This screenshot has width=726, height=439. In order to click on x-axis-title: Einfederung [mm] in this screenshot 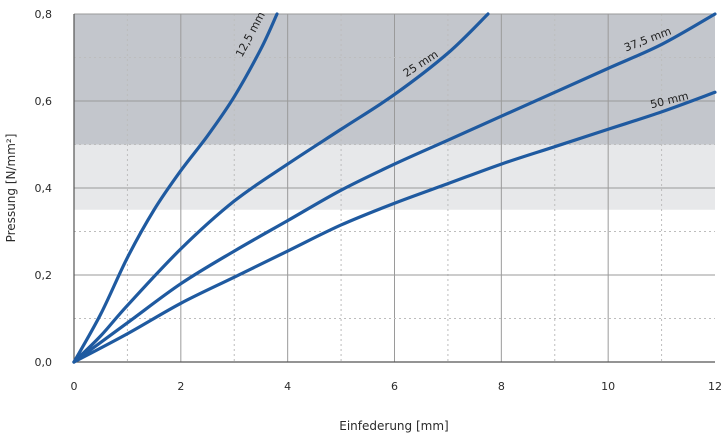, I will do `click(393, 426)`.